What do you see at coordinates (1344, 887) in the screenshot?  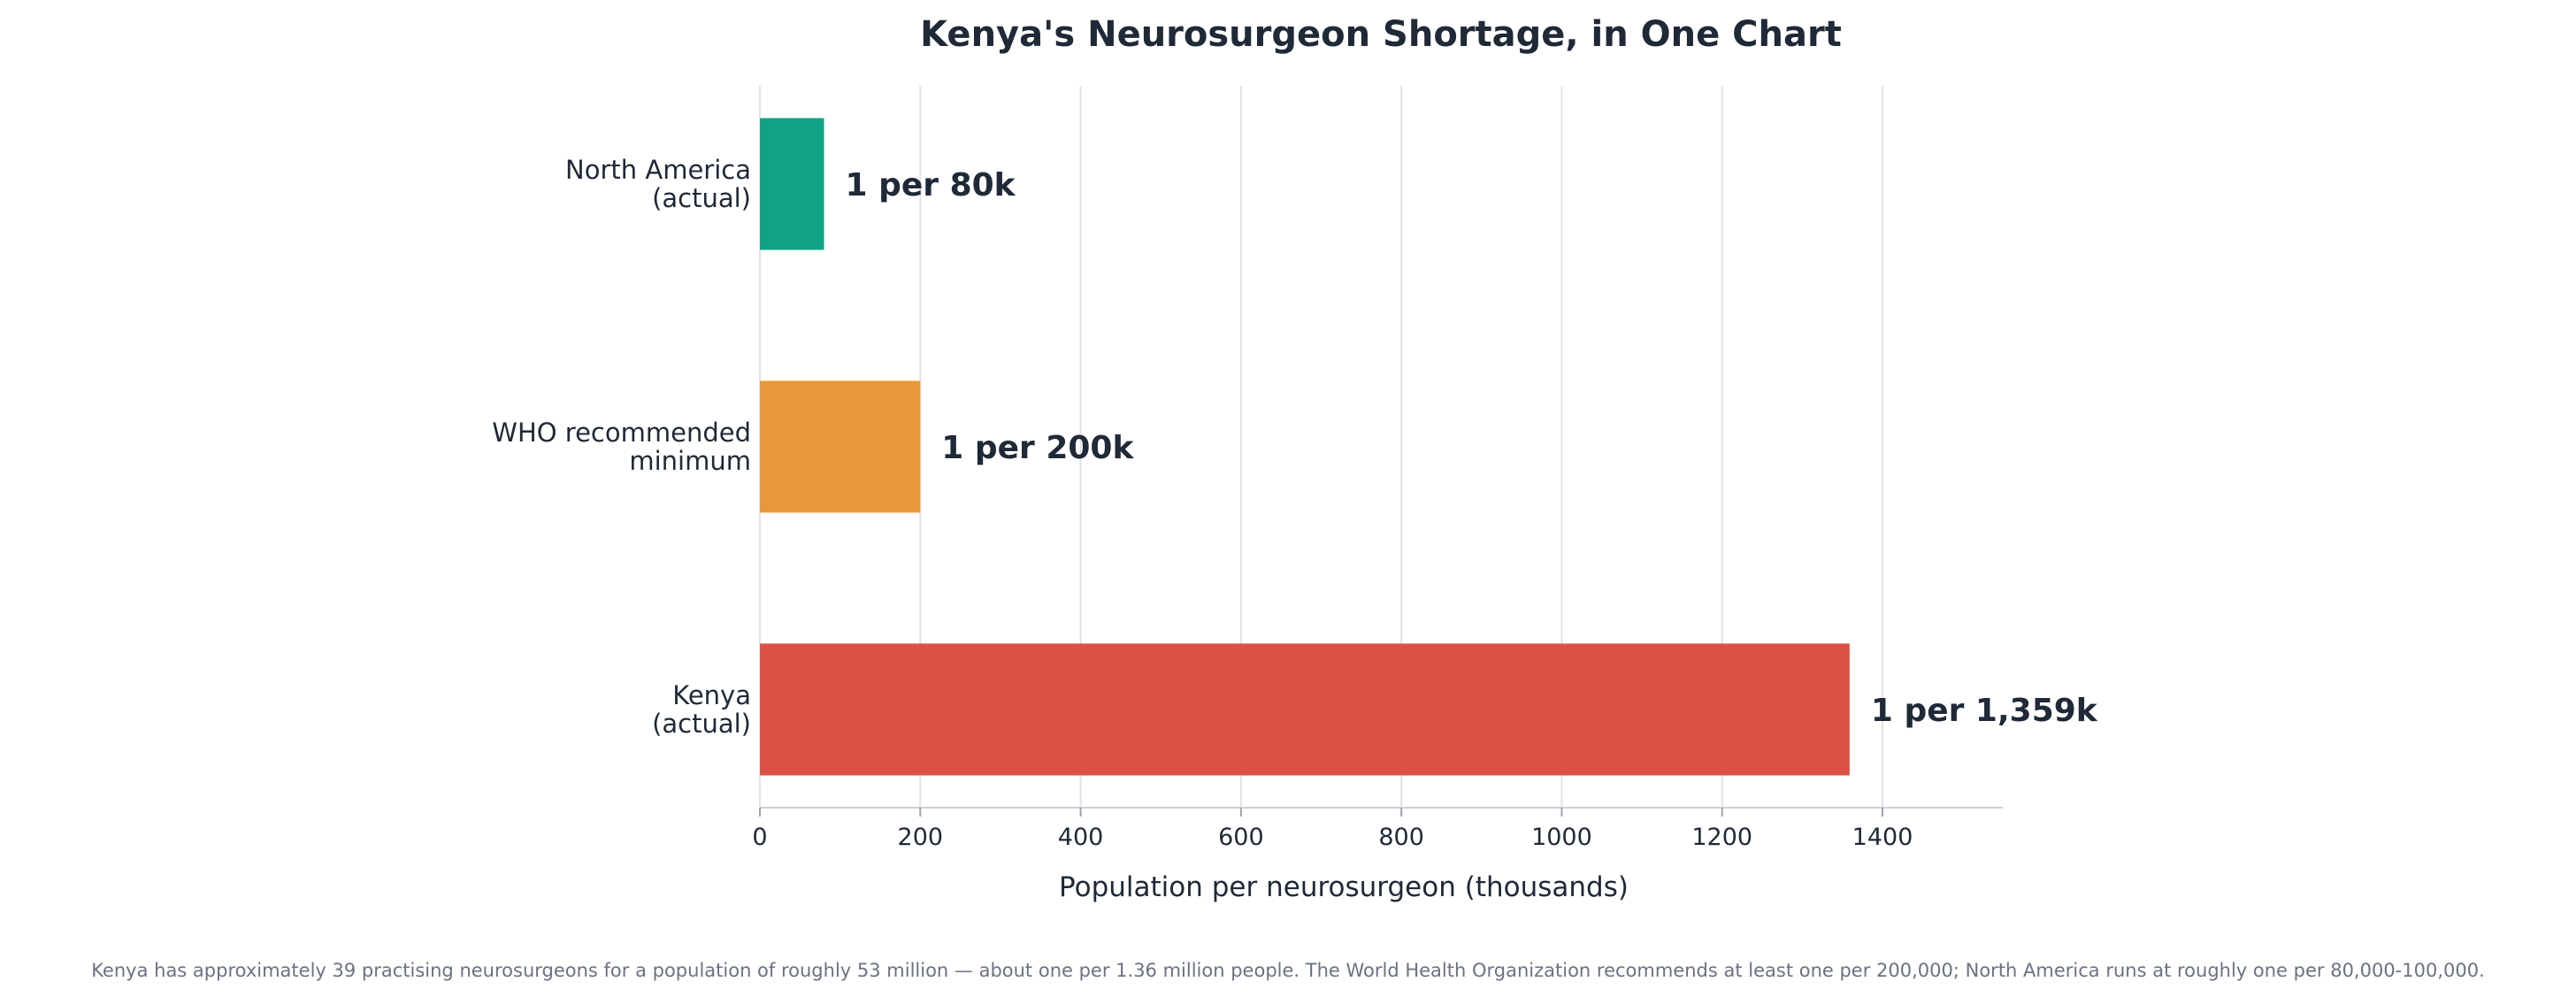 I see `x-axis-title: Population per neurosurgeon (thousands)` at bounding box center [1344, 887].